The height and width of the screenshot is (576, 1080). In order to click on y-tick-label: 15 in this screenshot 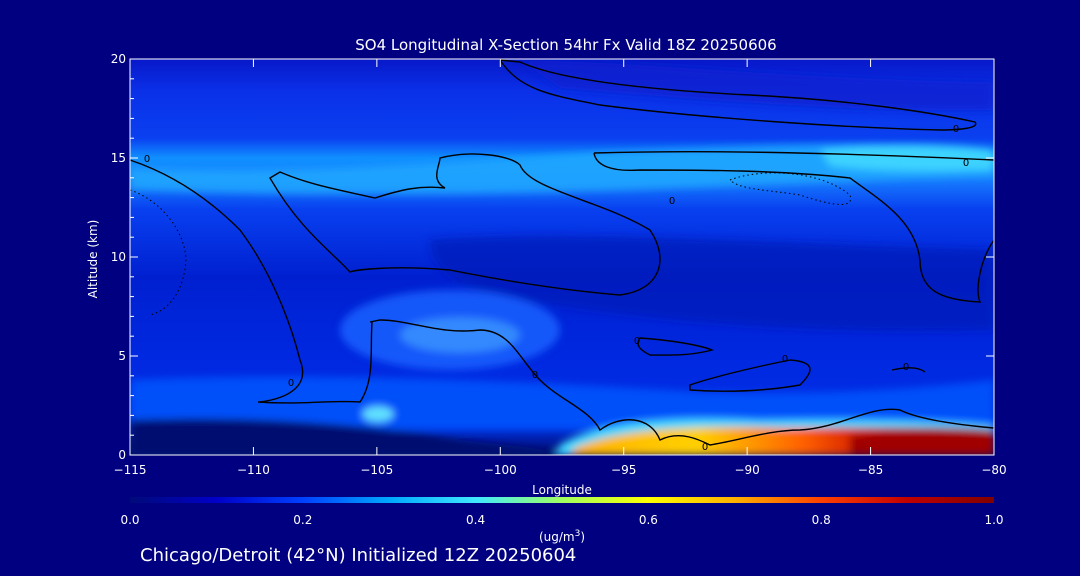, I will do `click(118, 158)`.